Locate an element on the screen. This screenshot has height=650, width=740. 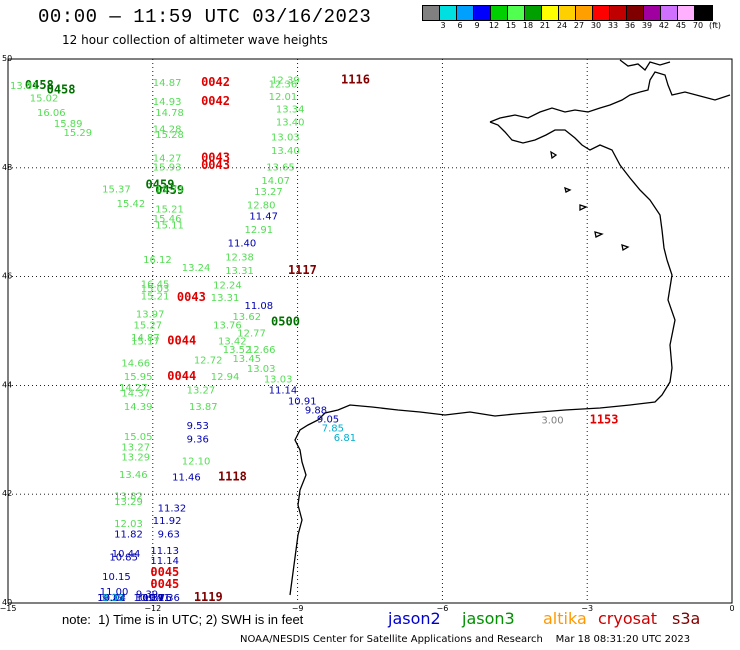
wave-height-label: 14.78 is located at coordinates (169, 113).